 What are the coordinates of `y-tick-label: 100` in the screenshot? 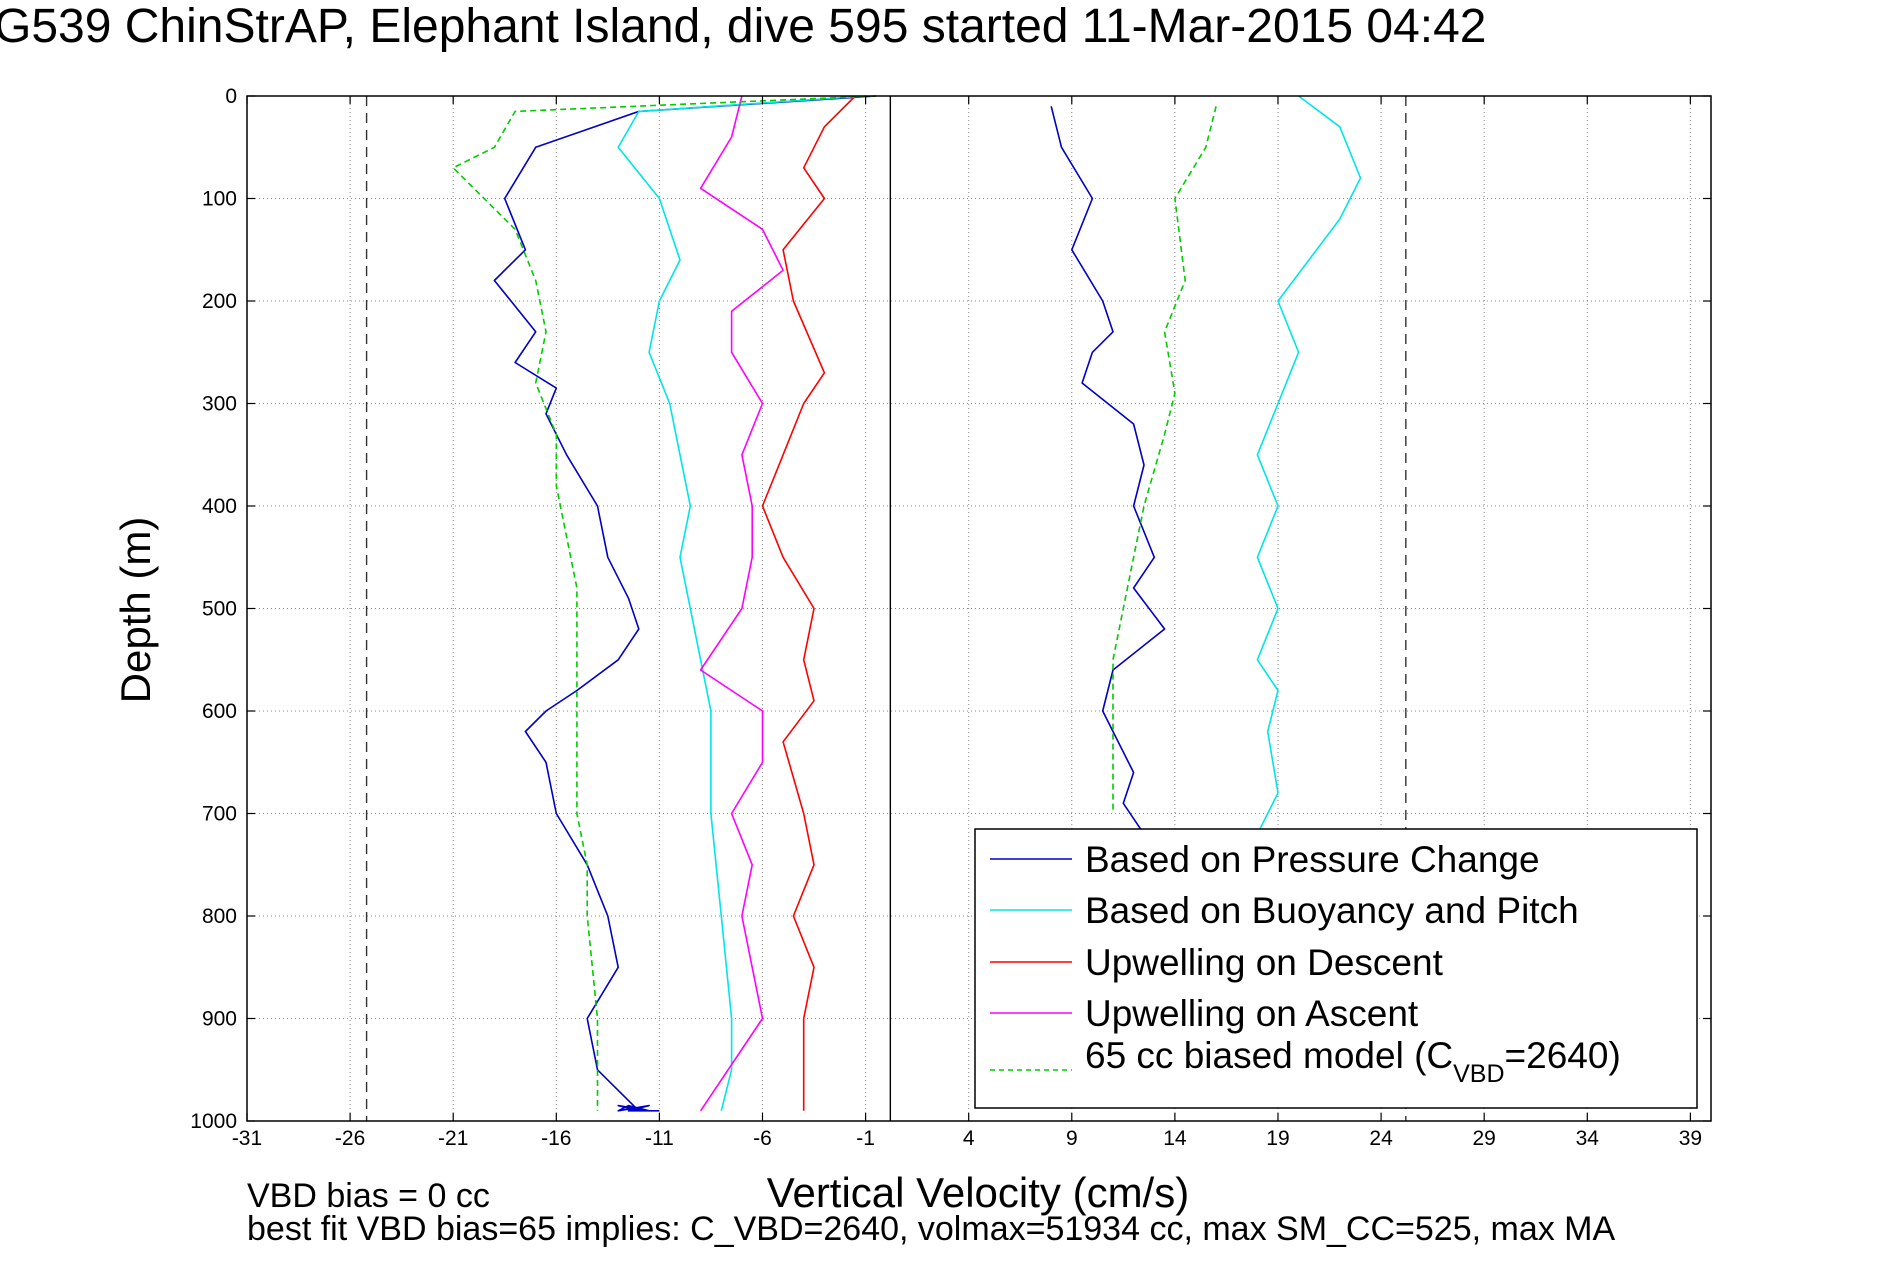 It's located at (219, 199).